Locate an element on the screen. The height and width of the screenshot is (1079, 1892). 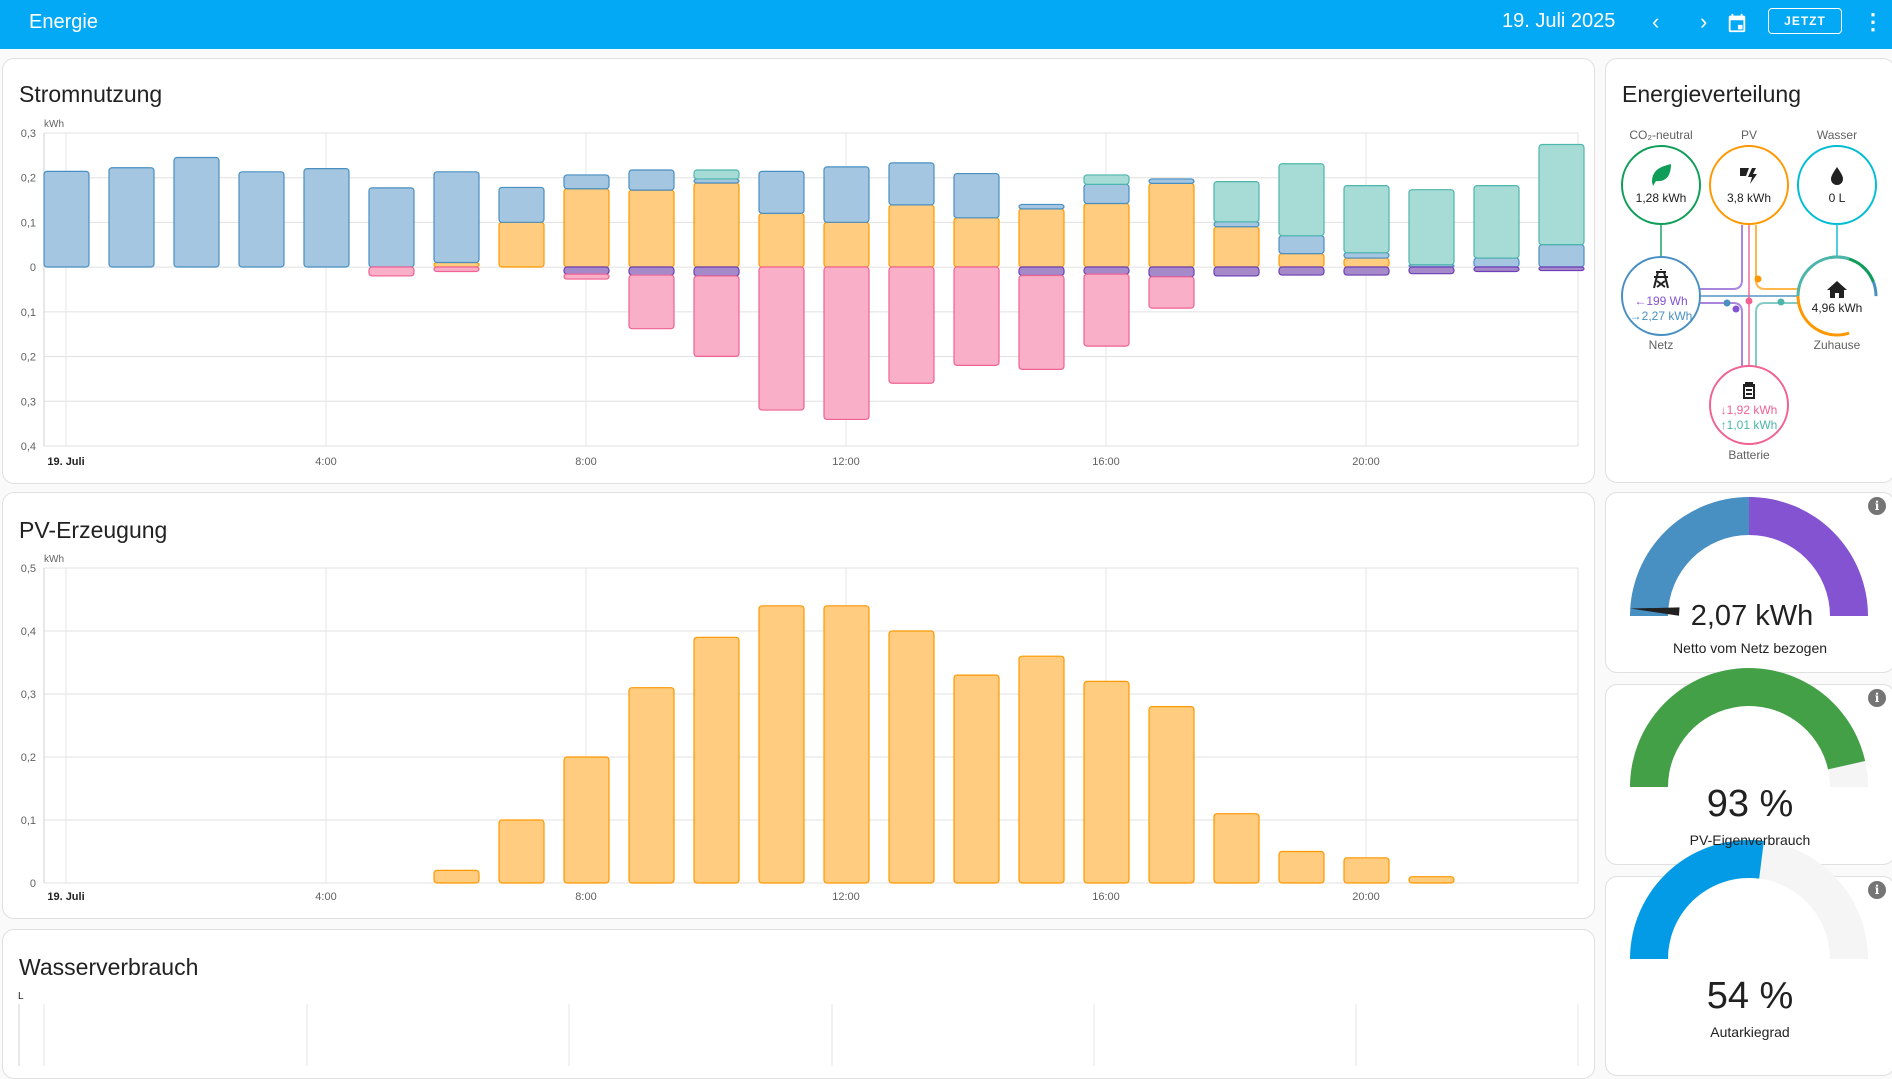
water-label: Wasser is located at coordinates (1837, 135).